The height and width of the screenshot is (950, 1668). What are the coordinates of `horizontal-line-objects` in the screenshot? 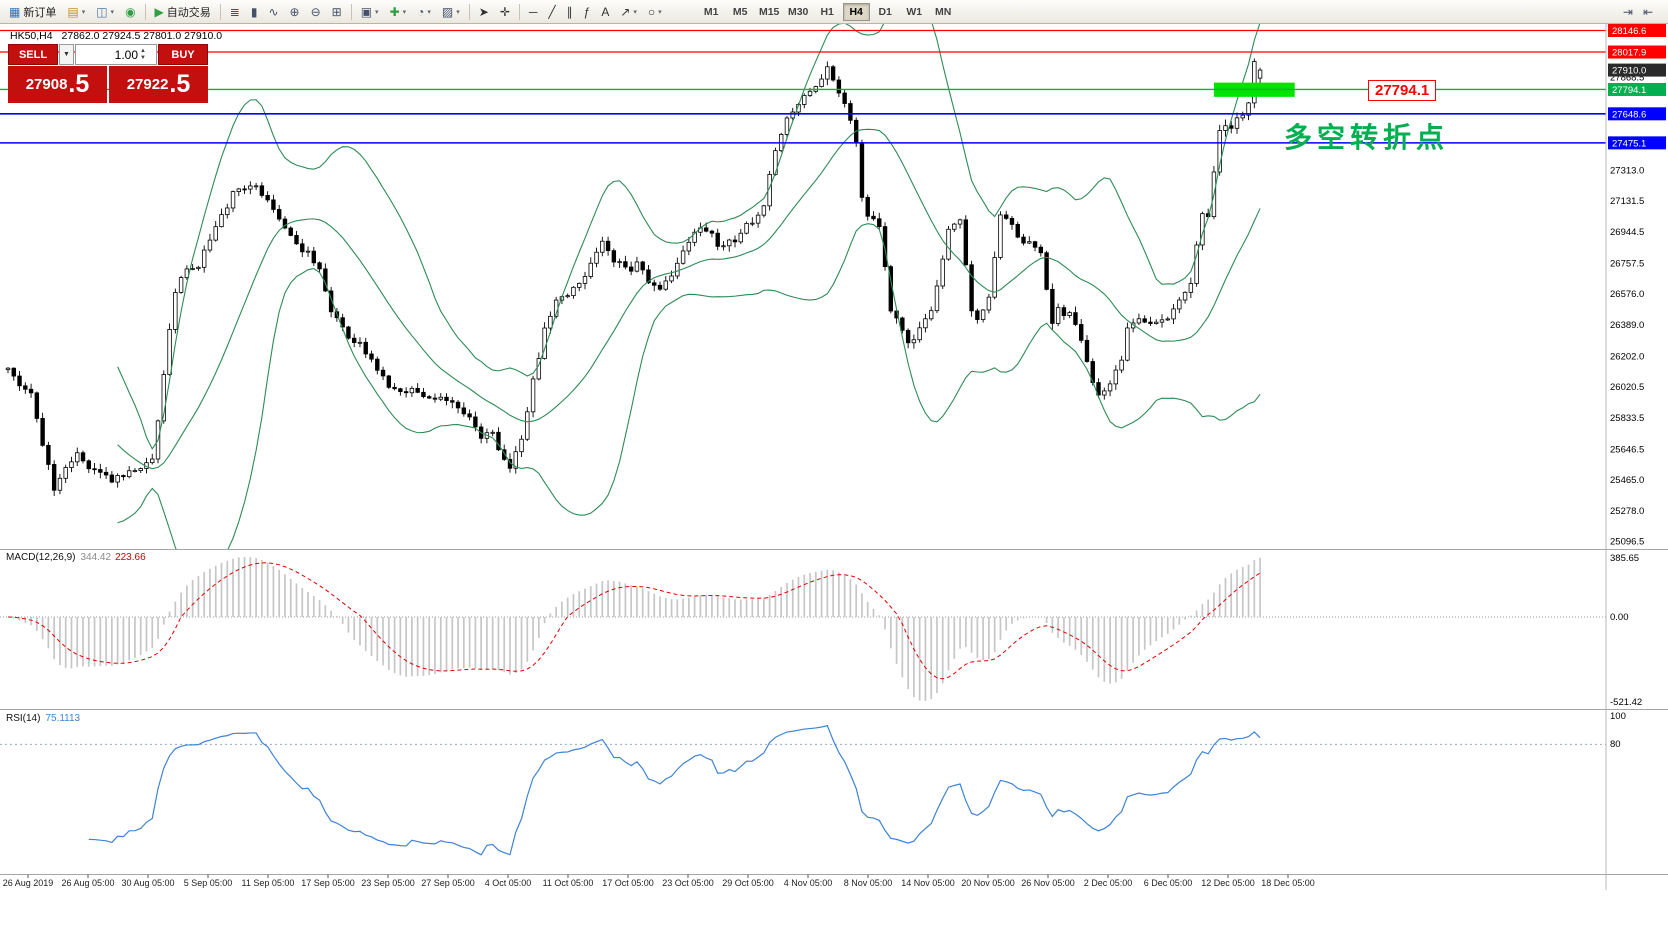 It's located at (803, 86).